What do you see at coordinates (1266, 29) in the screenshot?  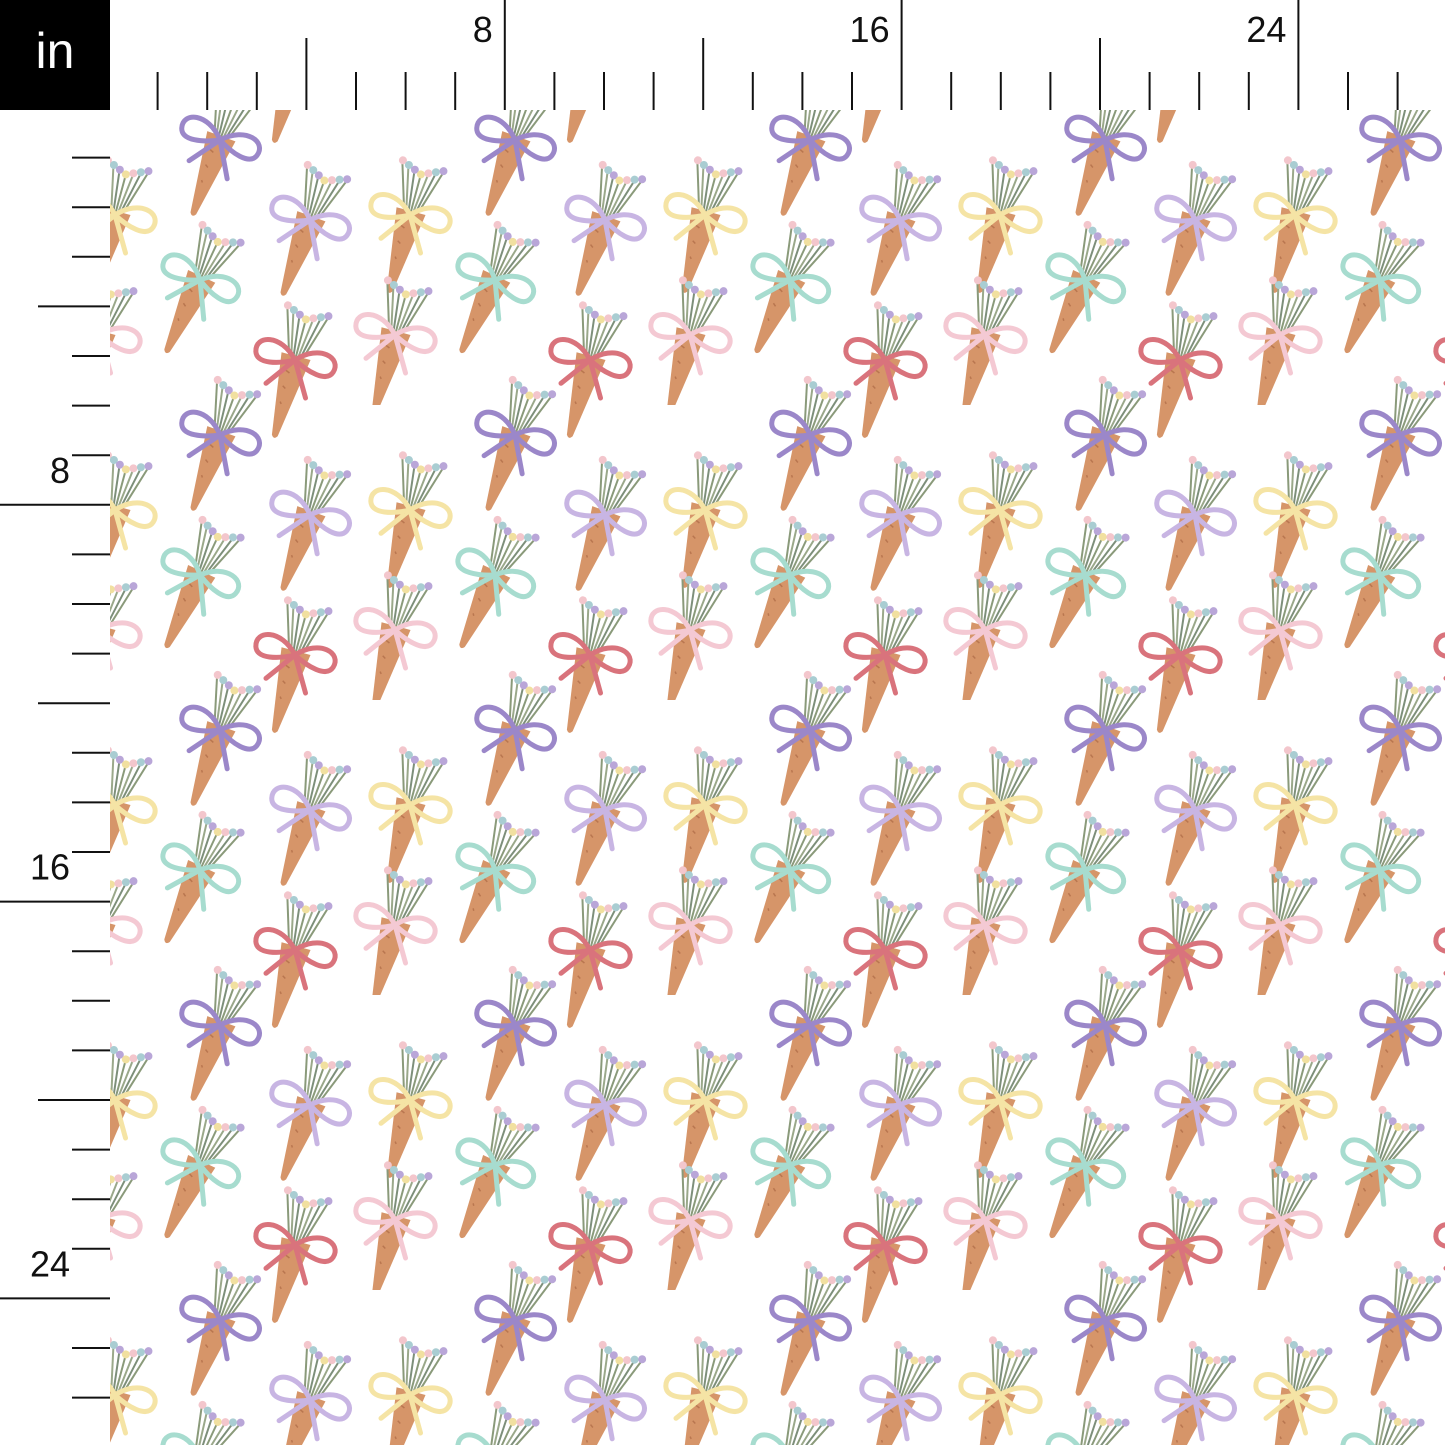 I see `top-ruler-label: 24` at bounding box center [1266, 29].